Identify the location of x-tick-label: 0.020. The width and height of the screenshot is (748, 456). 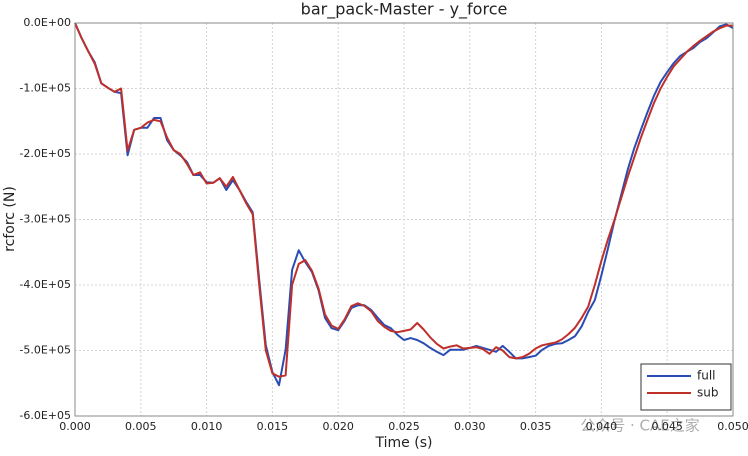
(338, 426).